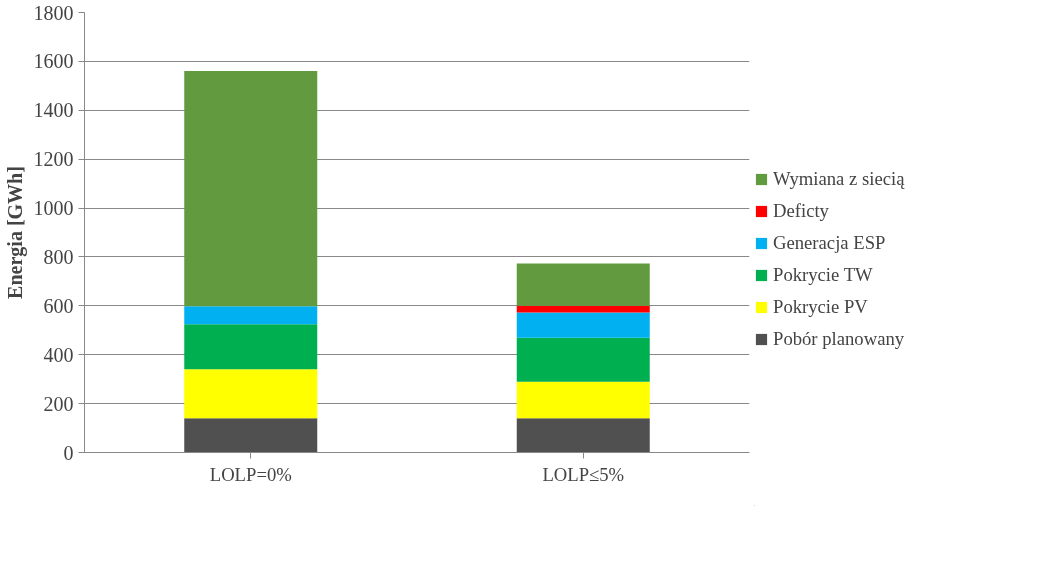  Describe the element at coordinates (58, 305) in the screenshot. I see `y-tick-label: 600` at that location.